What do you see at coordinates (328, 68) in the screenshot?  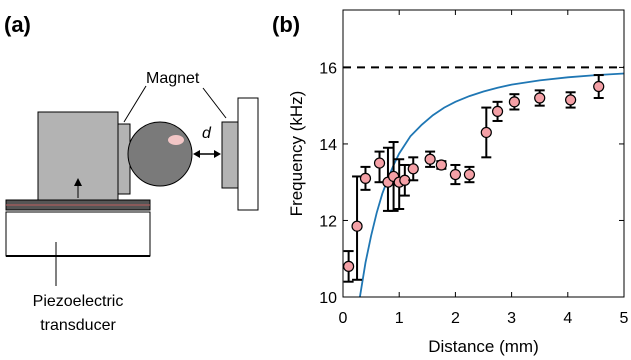 I see `y-tick-label: 16` at bounding box center [328, 68].